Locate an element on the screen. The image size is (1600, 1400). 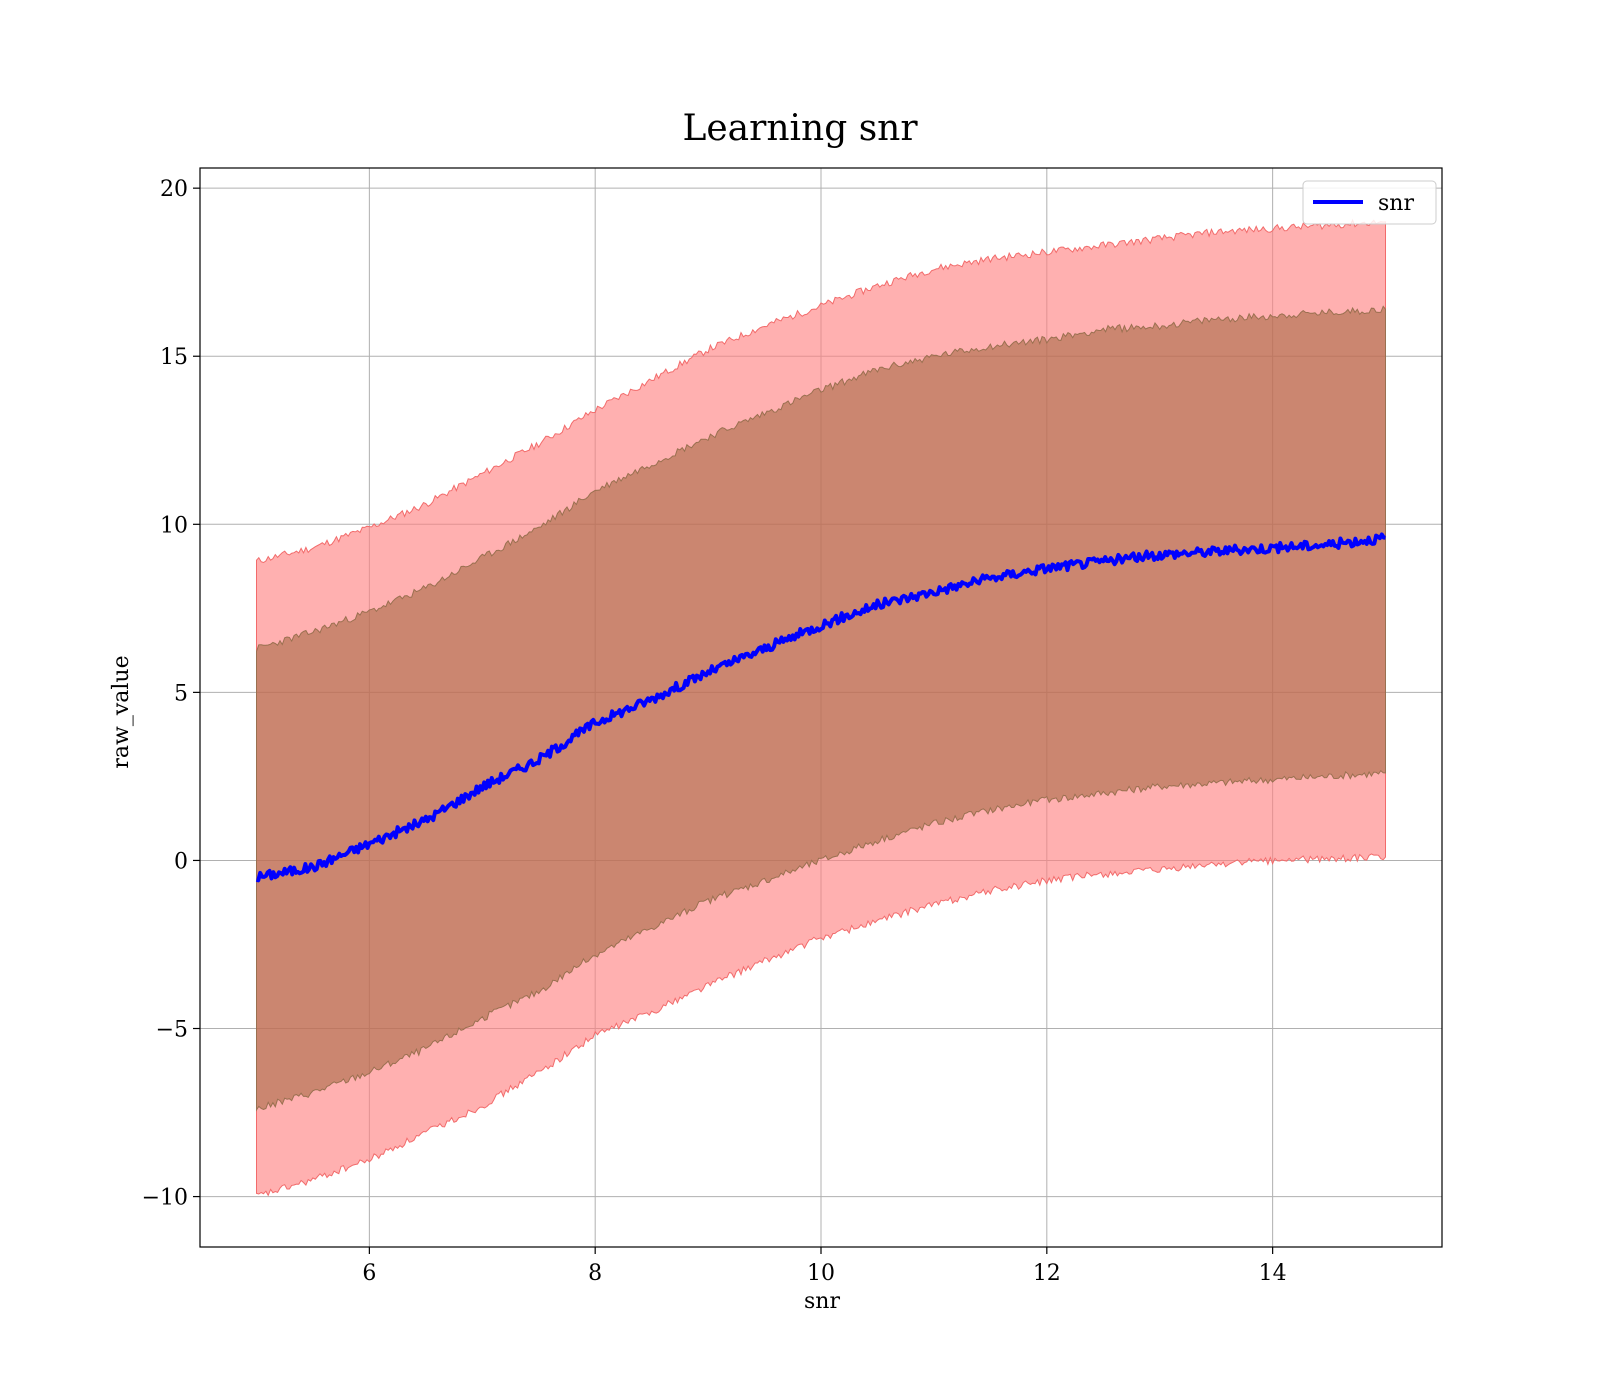
x-tick-label: 12 is located at coordinates (1047, 1273).